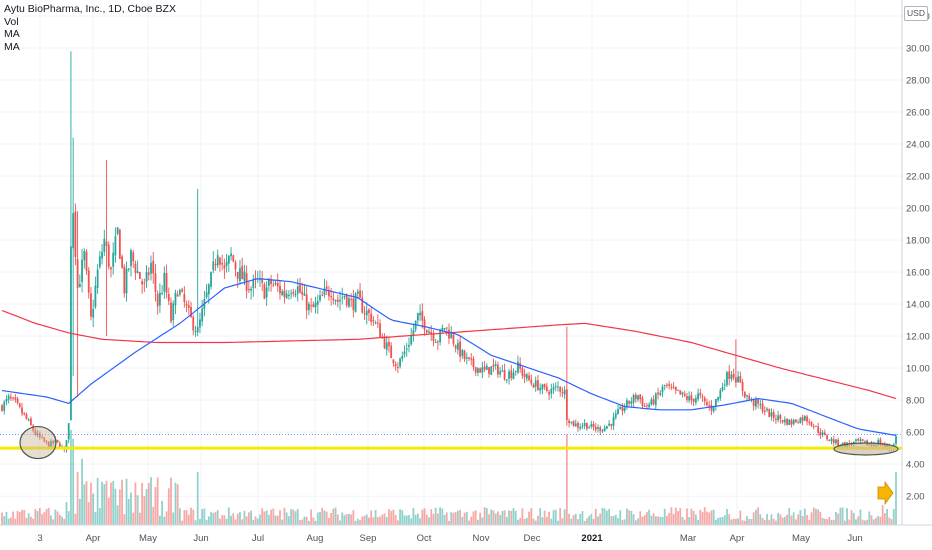 The width and height of the screenshot is (932, 550). I want to click on symbol-title: Aytu BioPharma, Inc., 1D, Cboe BZX, so click(90, 9).